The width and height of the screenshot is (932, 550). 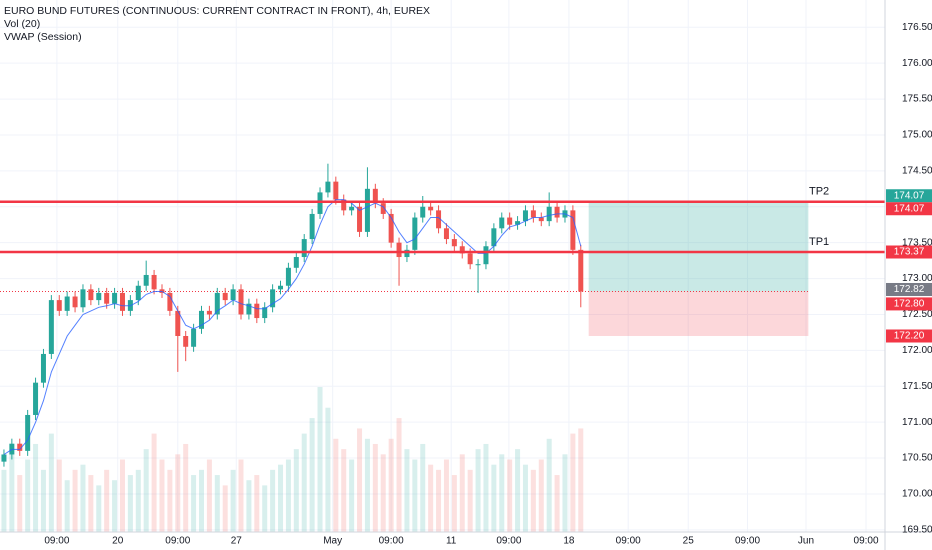 I want to click on indicator-label: Vol (20), so click(x=22, y=24).